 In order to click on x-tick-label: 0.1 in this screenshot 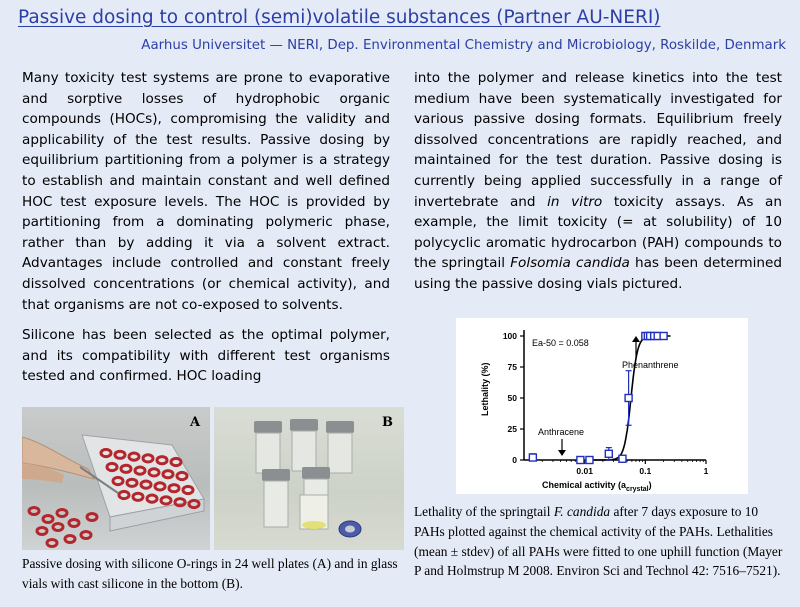, I will do `click(645, 471)`.